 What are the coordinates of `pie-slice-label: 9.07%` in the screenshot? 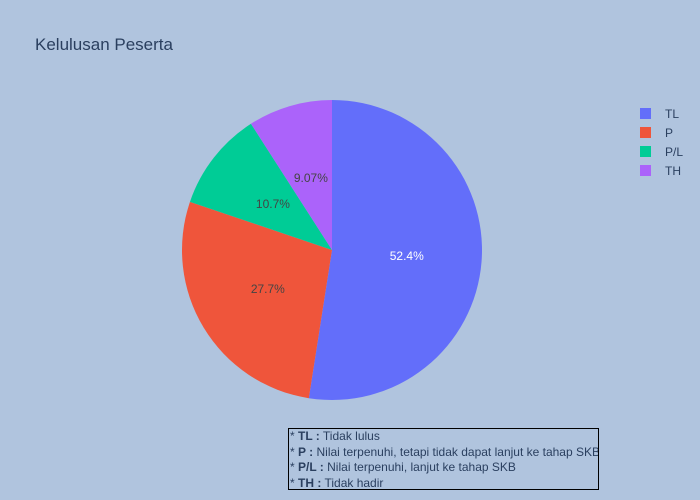 It's located at (311, 178).